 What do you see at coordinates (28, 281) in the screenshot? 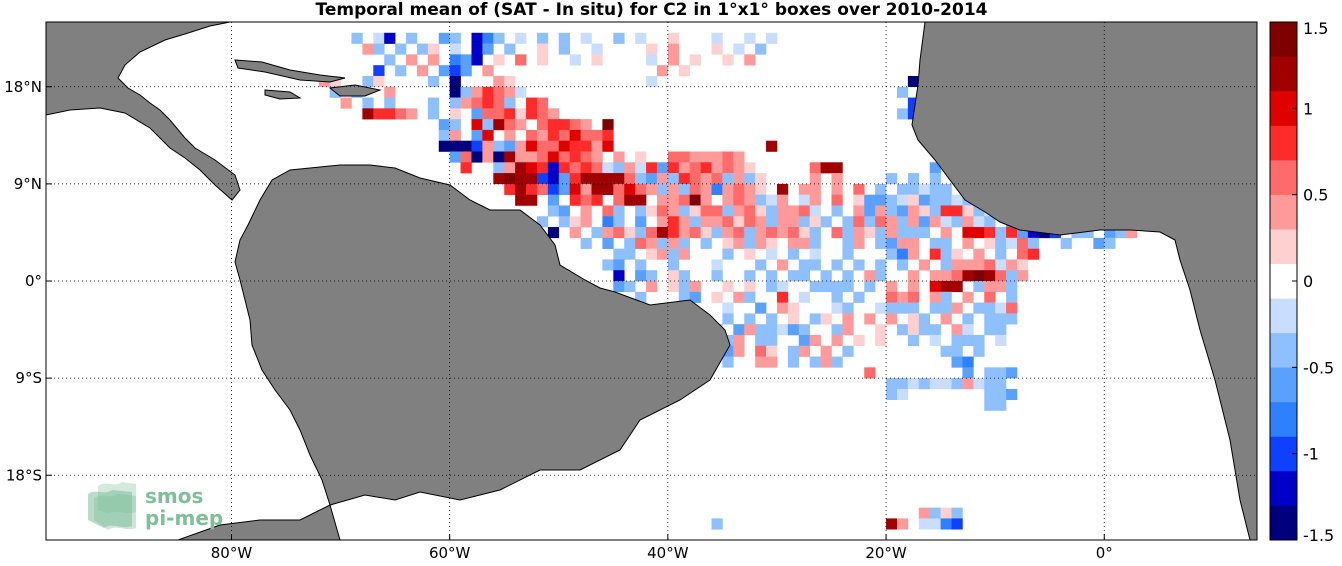
I see `y-axis-ticks: 18°N 9°N 0° 9°S 18°S` at bounding box center [28, 281].